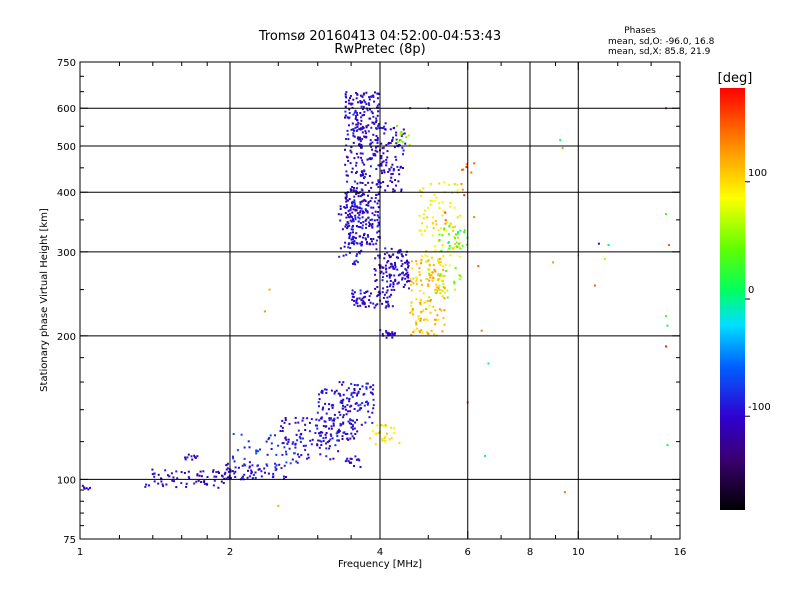 This screenshot has width=800, height=600. I want to click on colorbar-tick-label: -100, so click(759, 407).